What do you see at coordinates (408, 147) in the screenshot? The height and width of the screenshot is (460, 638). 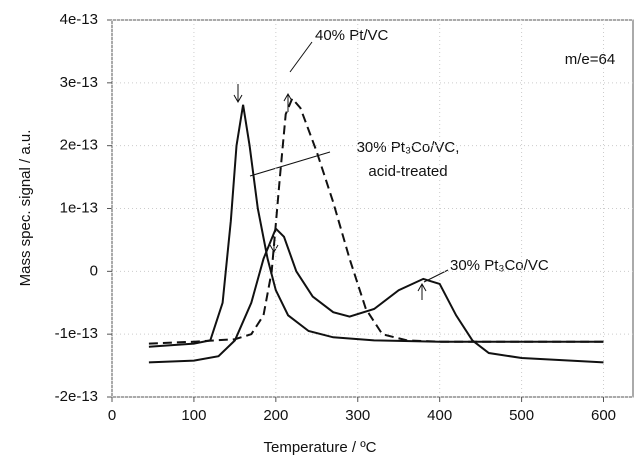 I see `annotation: 30% Pt₃Co/VC,` at bounding box center [408, 147].